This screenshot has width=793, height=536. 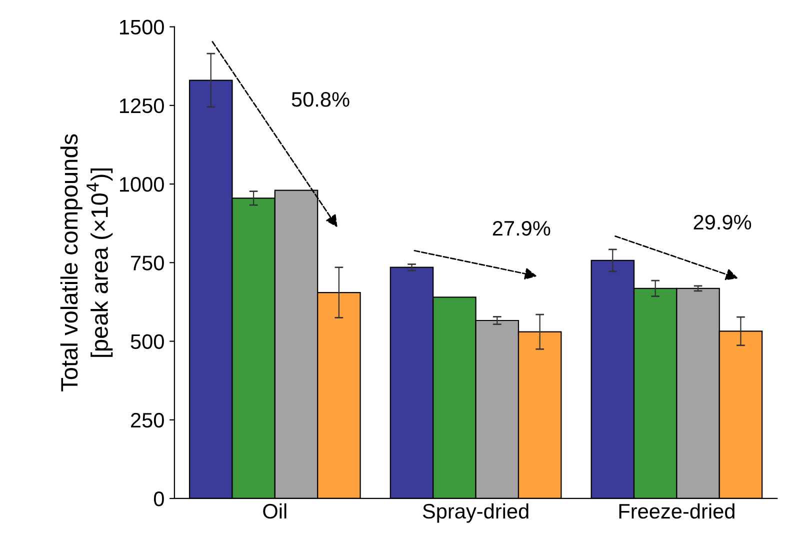 I want to click on y-axis-title: Total volatile compounds [peak area (×10$^{4}$)], so click(x=86, y=263).